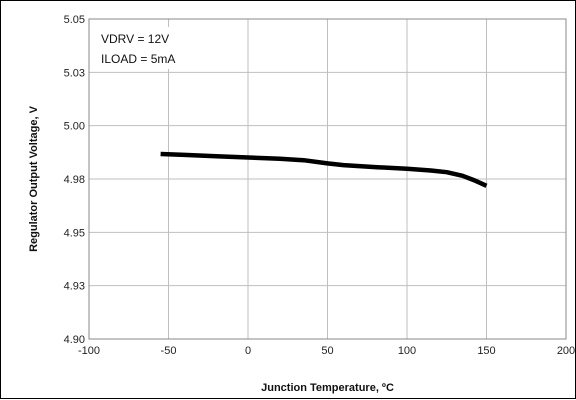  Describe the element at coordinates (74, 127) in the screenshot. I see `y-tick-label: 5.00` at that location.